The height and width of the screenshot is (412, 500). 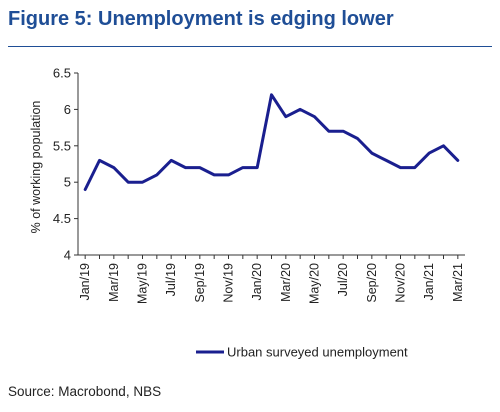 I want to click on legend-label: Urban surveyed unemployment, so click(x=317, y=352).